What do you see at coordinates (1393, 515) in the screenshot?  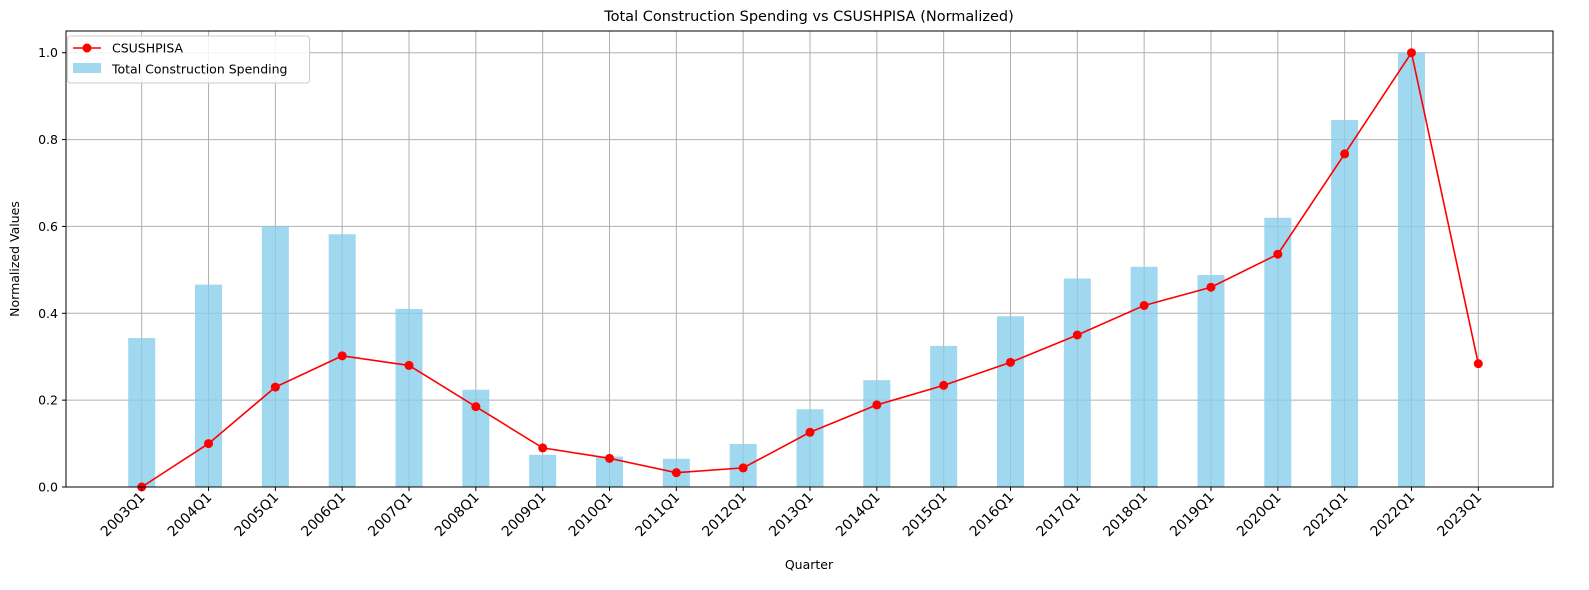 I see `x-tick-label: 2022Q1` at bounding box center [1393, 515].